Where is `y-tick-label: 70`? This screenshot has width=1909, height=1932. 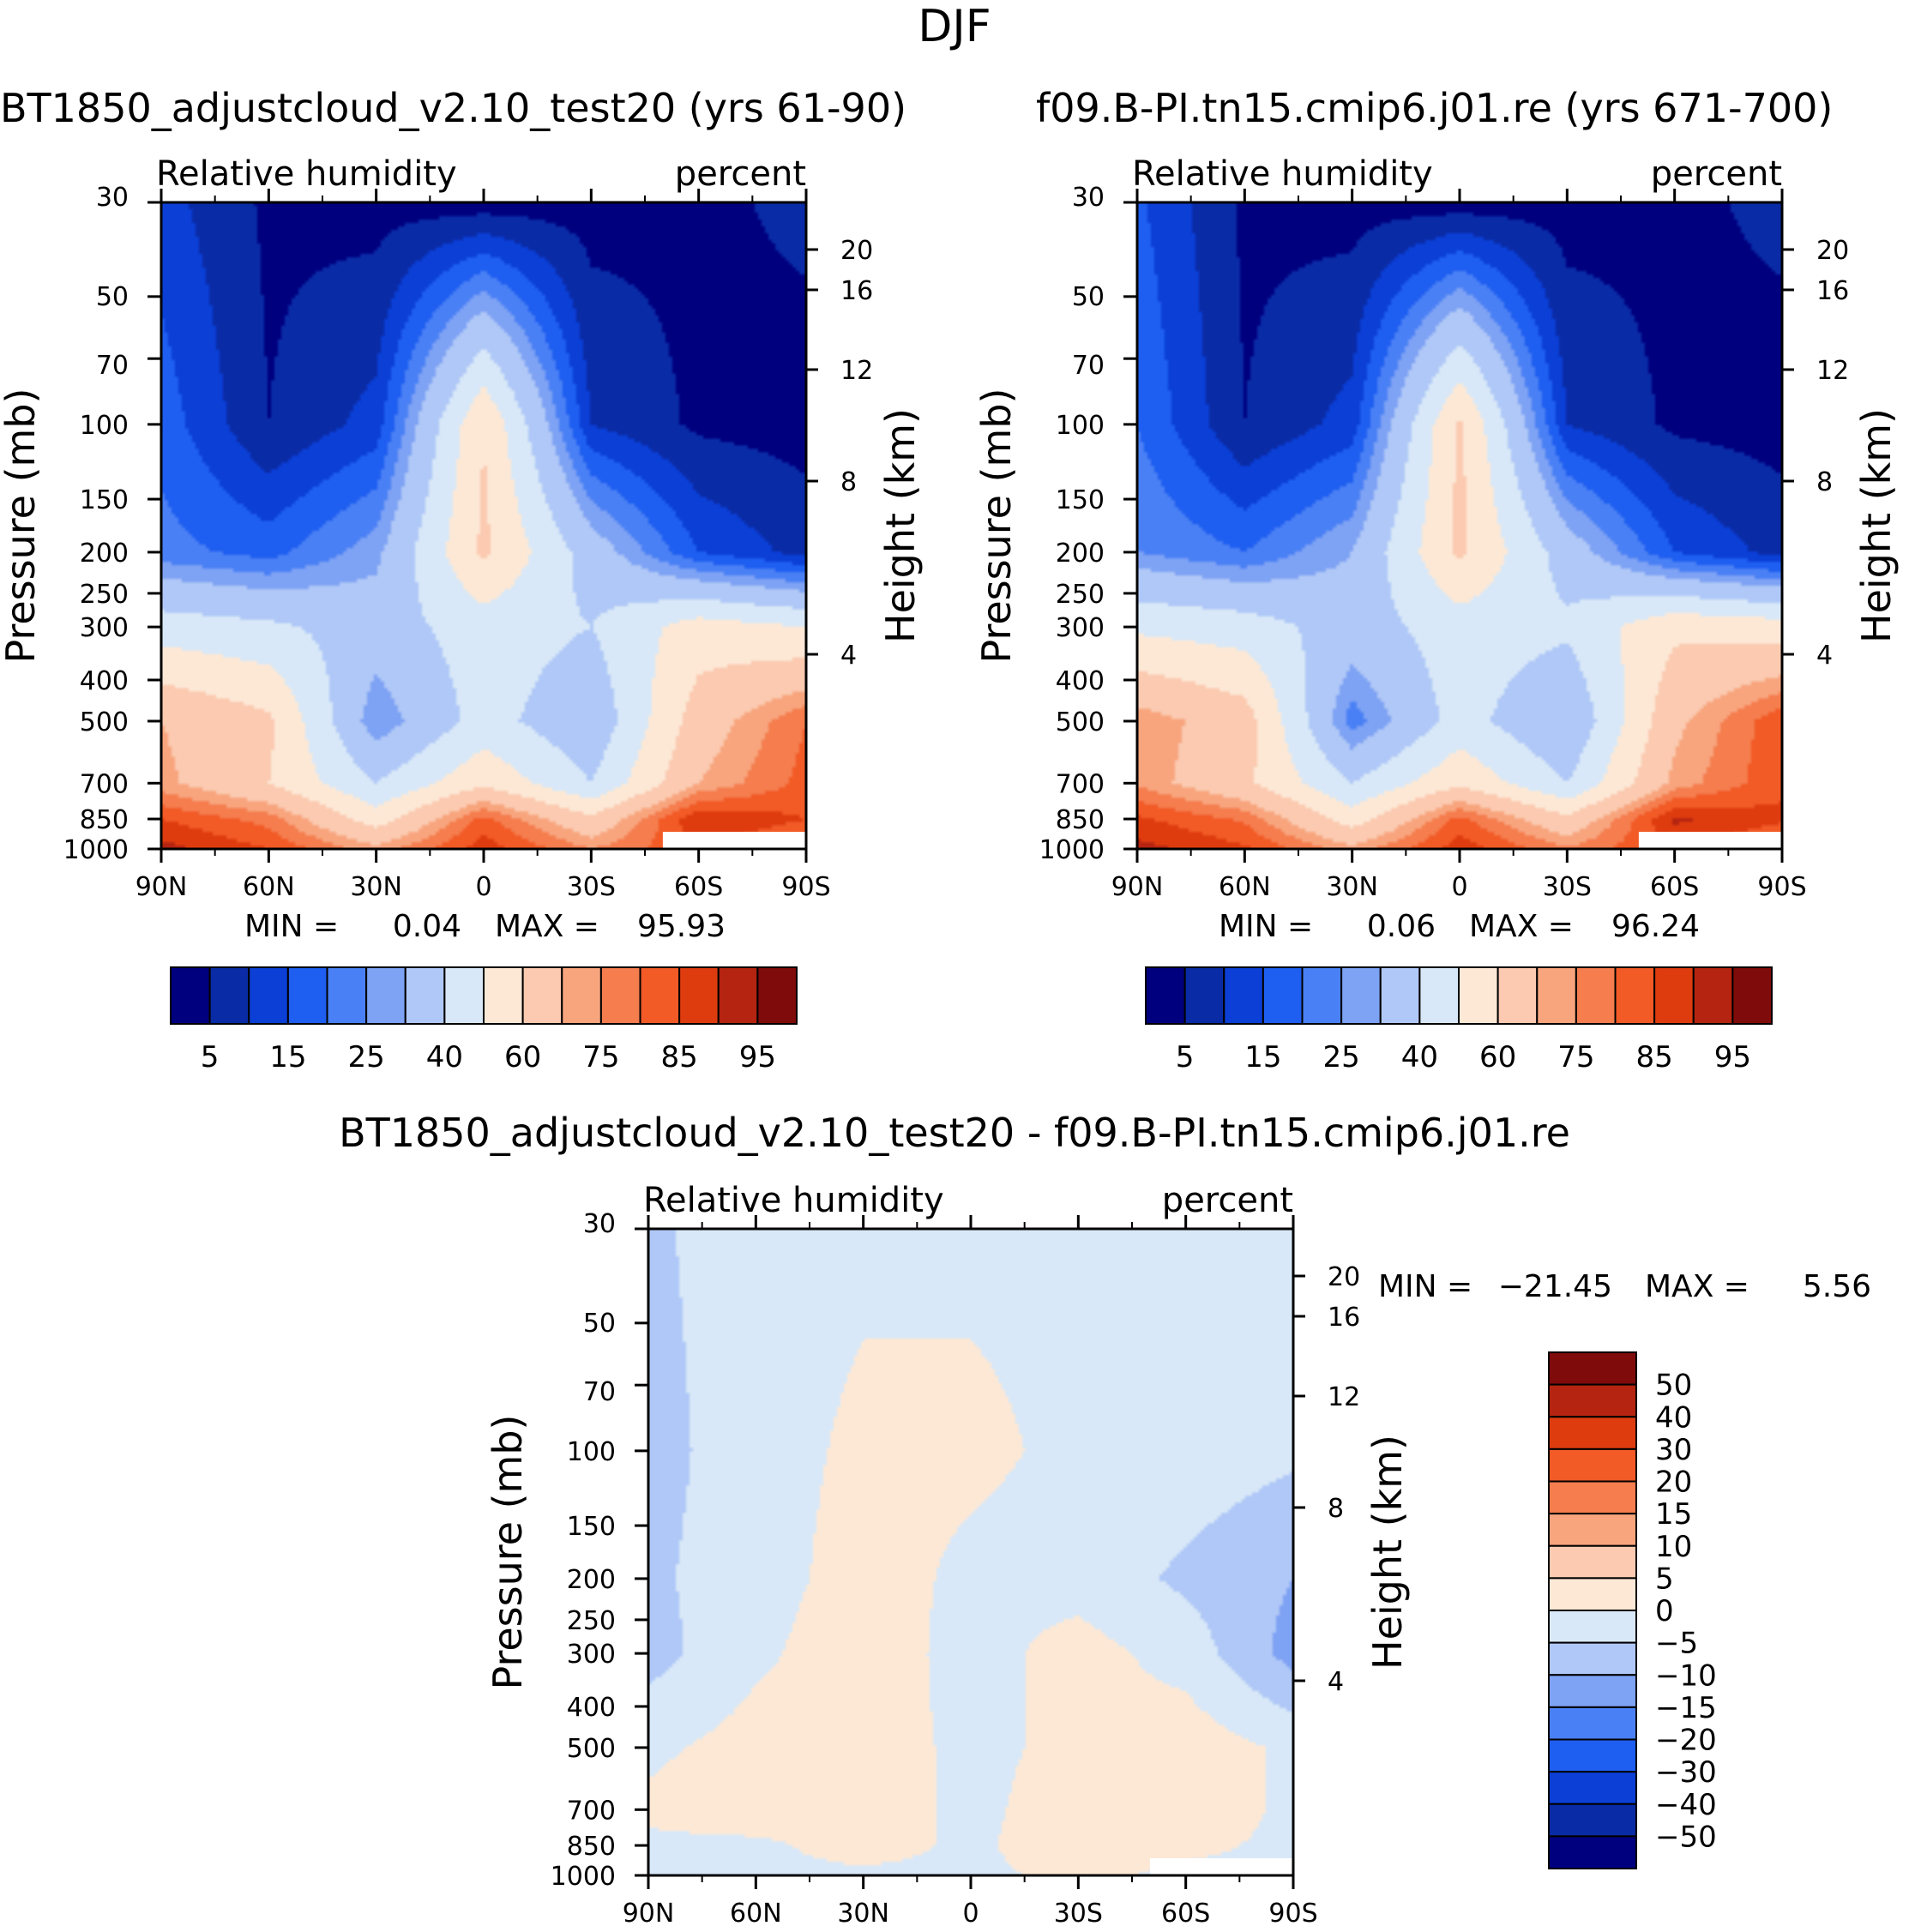
y-tick-label: 70 is located at coordinates (112, 366).